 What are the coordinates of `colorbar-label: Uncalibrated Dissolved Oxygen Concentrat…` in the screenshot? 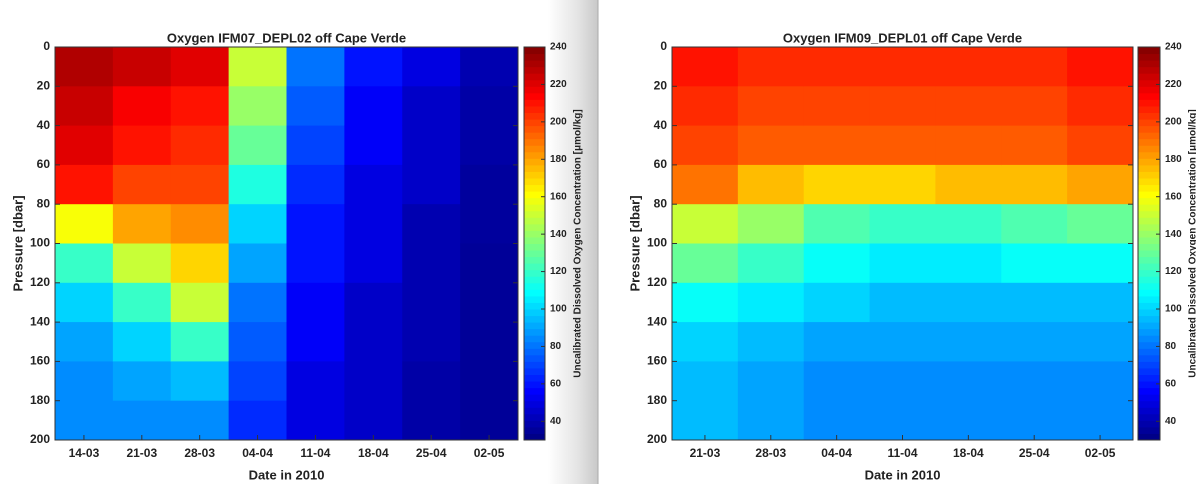 It's located at (578, 243).